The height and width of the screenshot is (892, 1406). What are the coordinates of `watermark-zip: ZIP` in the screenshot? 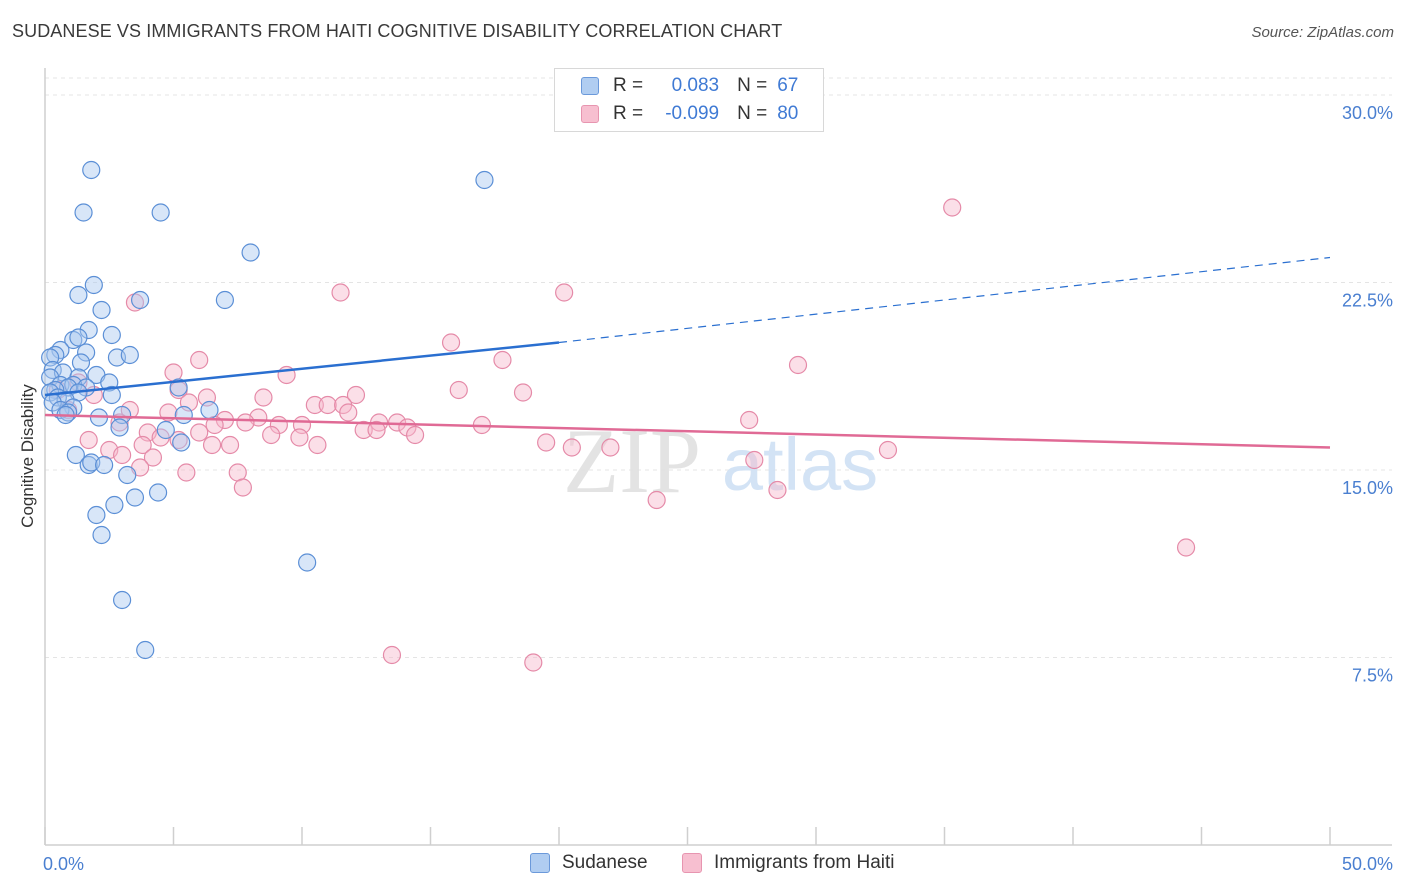 It's located at (632, 461).